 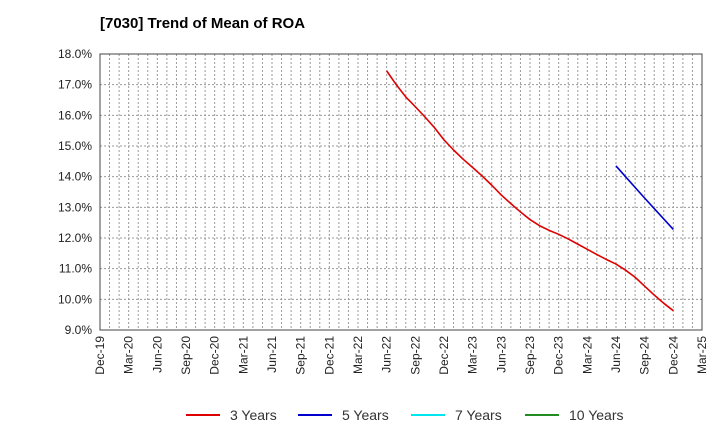 I want to click on x-tick-label: Dec-20, so click(x=215, y=355).